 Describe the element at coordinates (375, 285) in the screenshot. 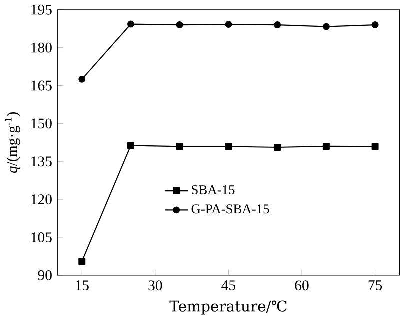

I see `x-tick-label: 75` at that location.